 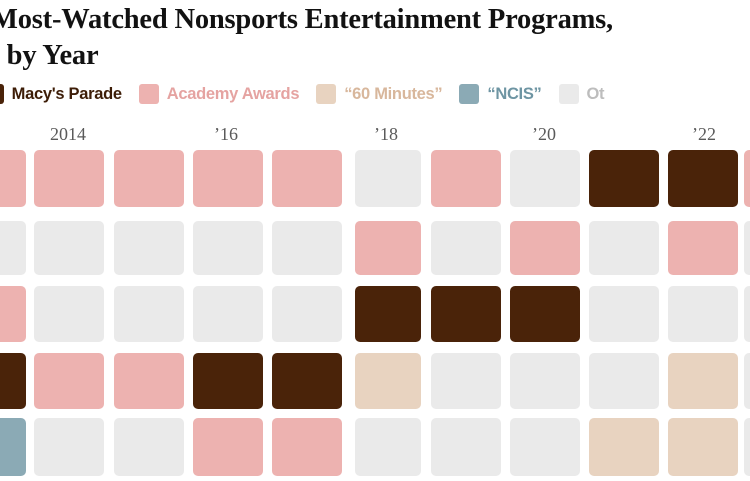 I want to click on legend-swatch-macys-parade, so click(x=2, y=94).